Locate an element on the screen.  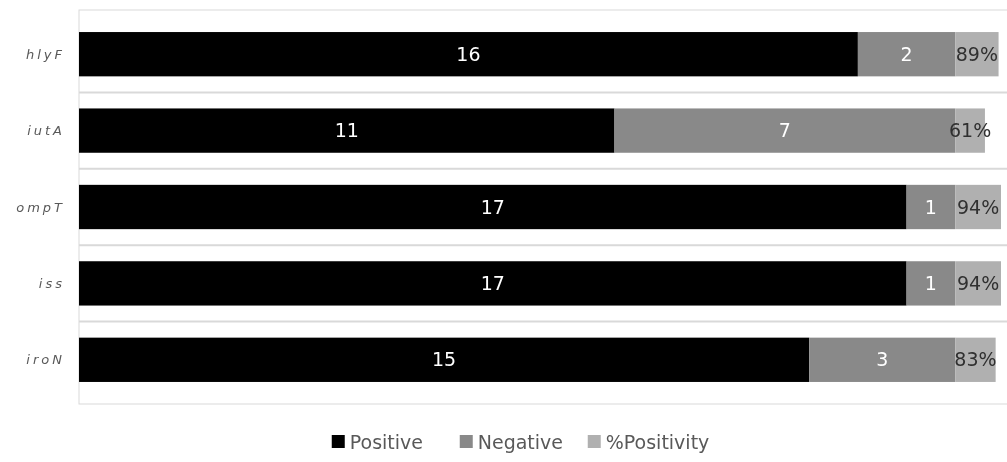
data-label: 3 is located at coordinates (882, 359).